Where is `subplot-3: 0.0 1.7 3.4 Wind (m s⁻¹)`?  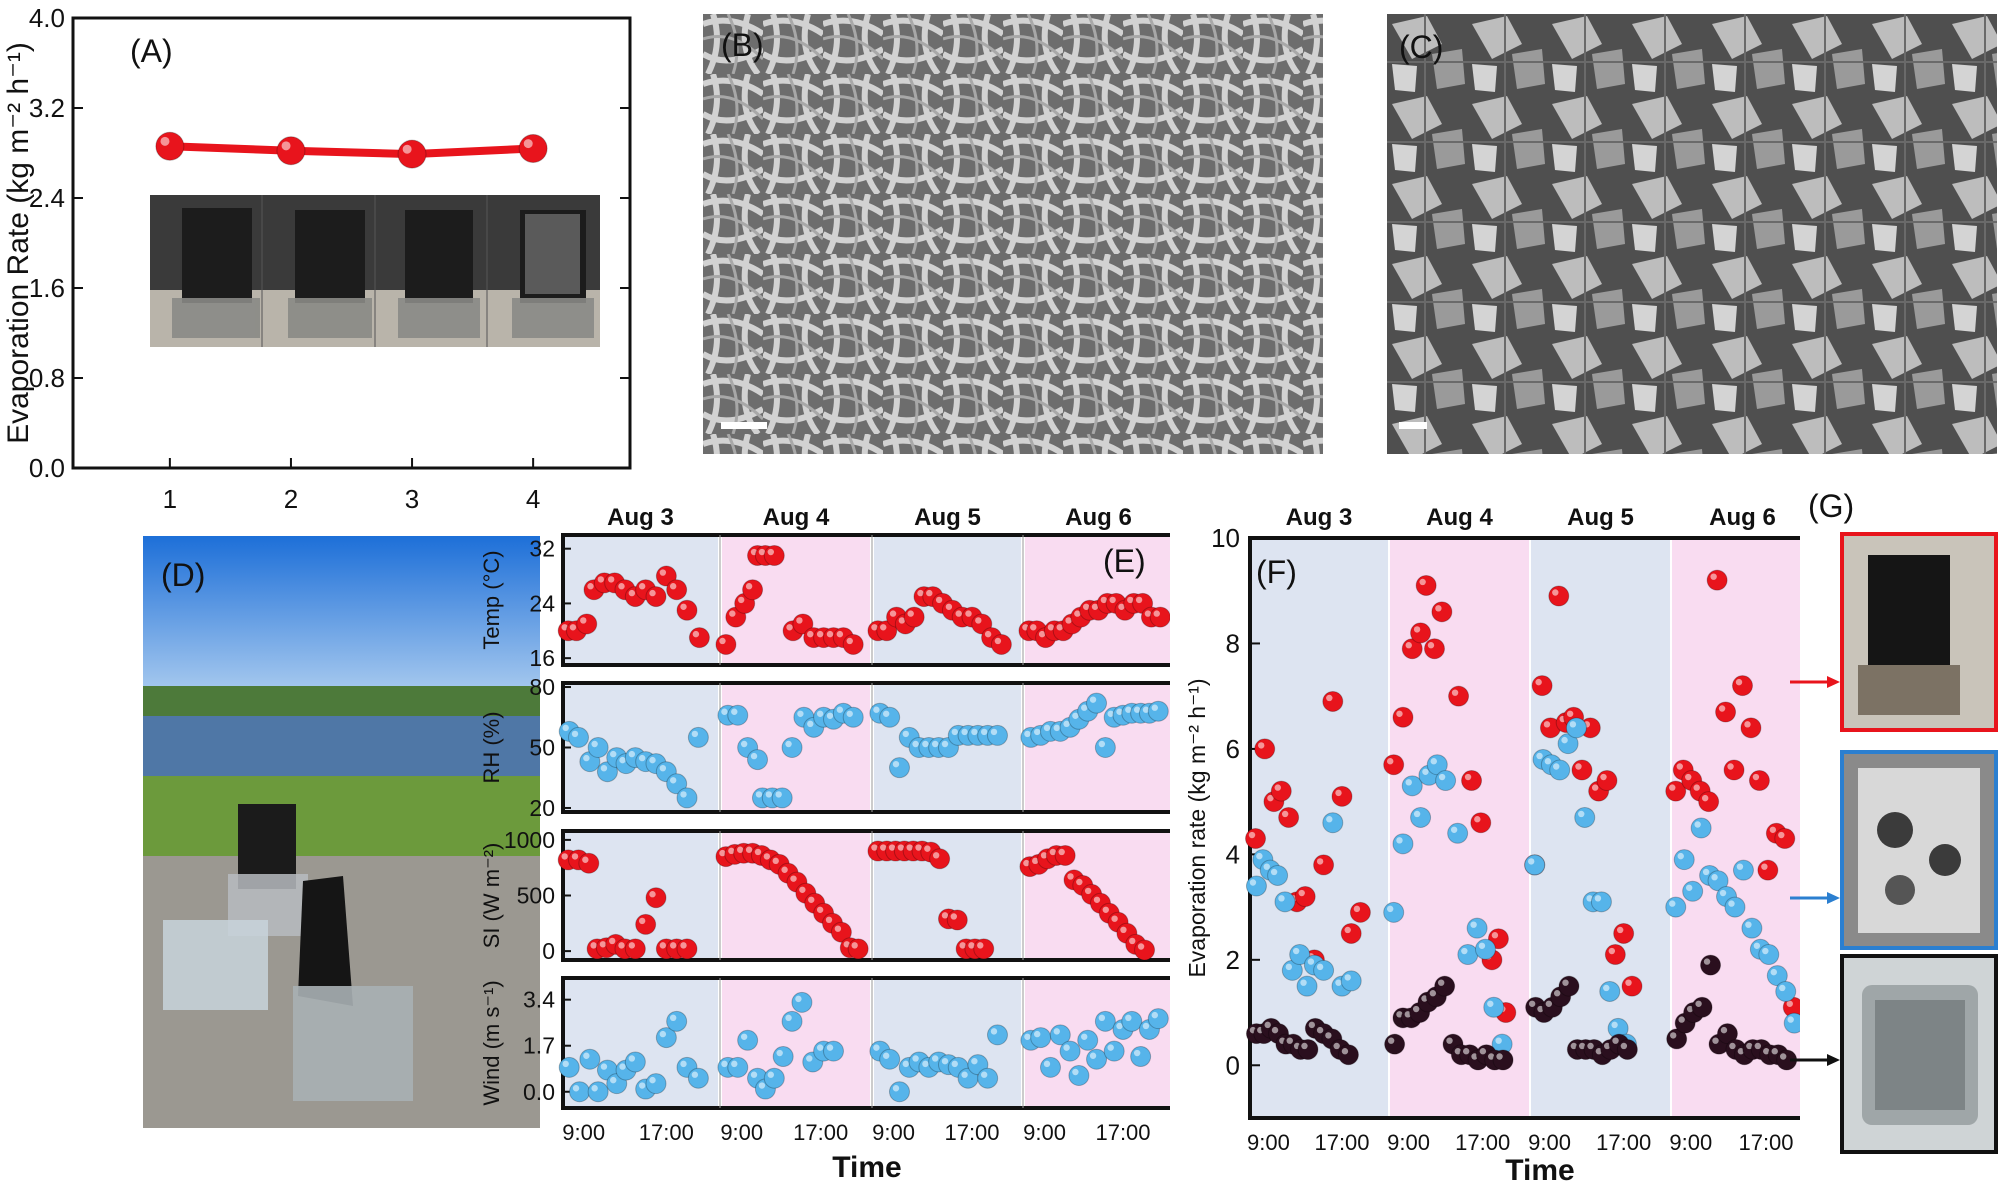
subplot-3: 0.0 1.7 3.4 Wind (m s⁻¹) is located at coordinates (824, 1043).